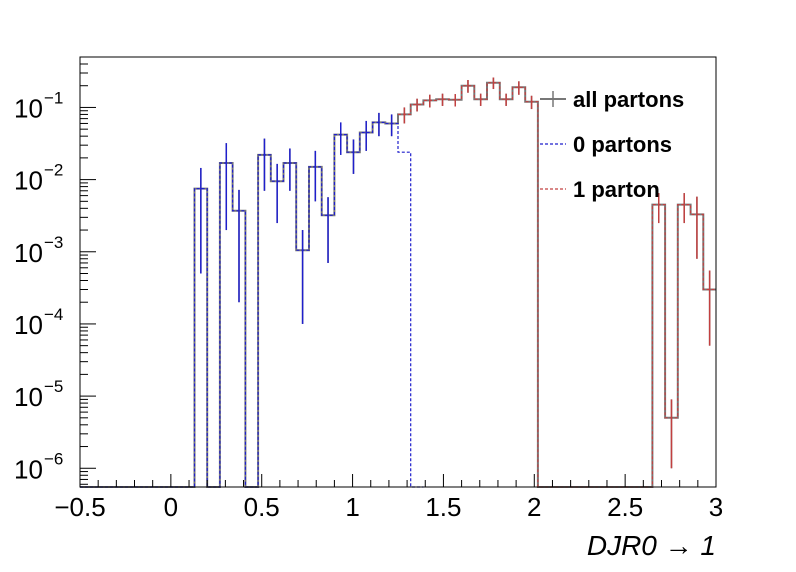  I want to click on y-tick-label: 10 −6, so click(38, 466).